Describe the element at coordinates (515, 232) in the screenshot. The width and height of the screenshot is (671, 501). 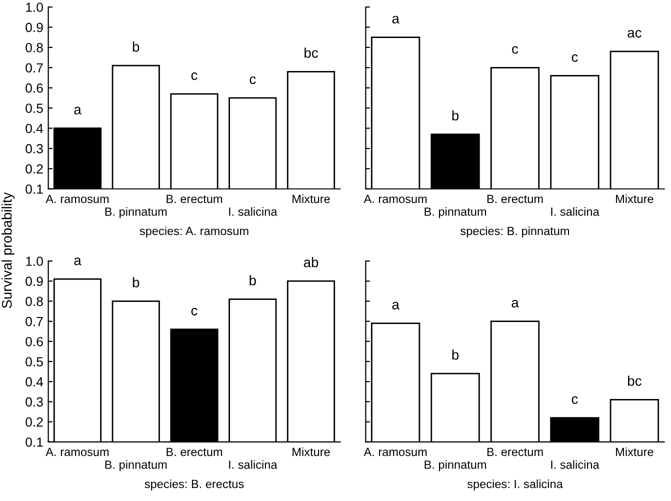
I see `x-axis-title: species: B. pinnatum` at that location.